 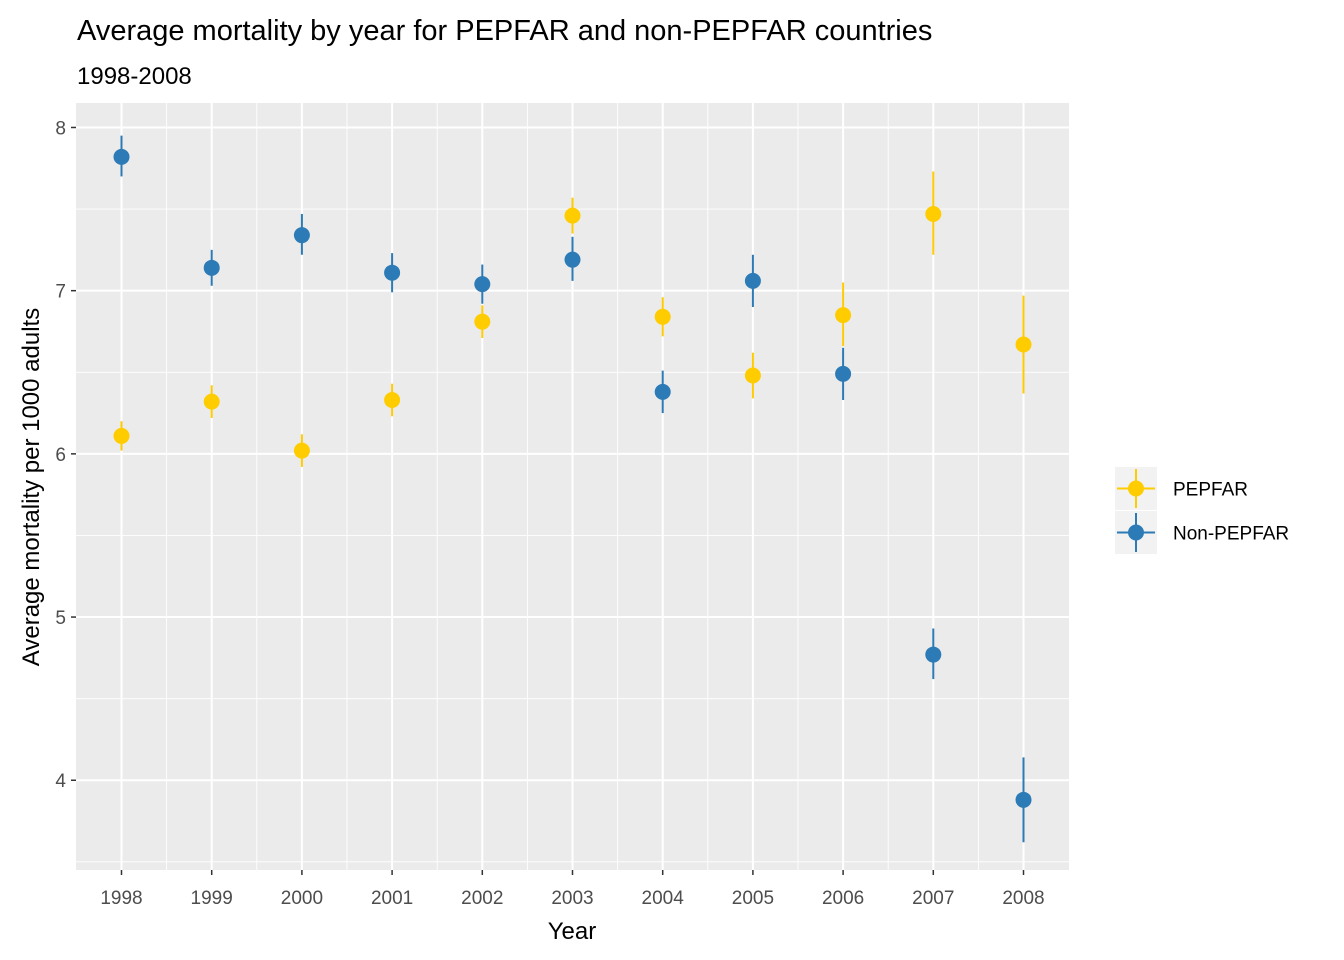 What do you see at coordinates (1023, 898) in the screenshot?
I see `x-tick-label: 2008` at bounding box center [1023, 898].